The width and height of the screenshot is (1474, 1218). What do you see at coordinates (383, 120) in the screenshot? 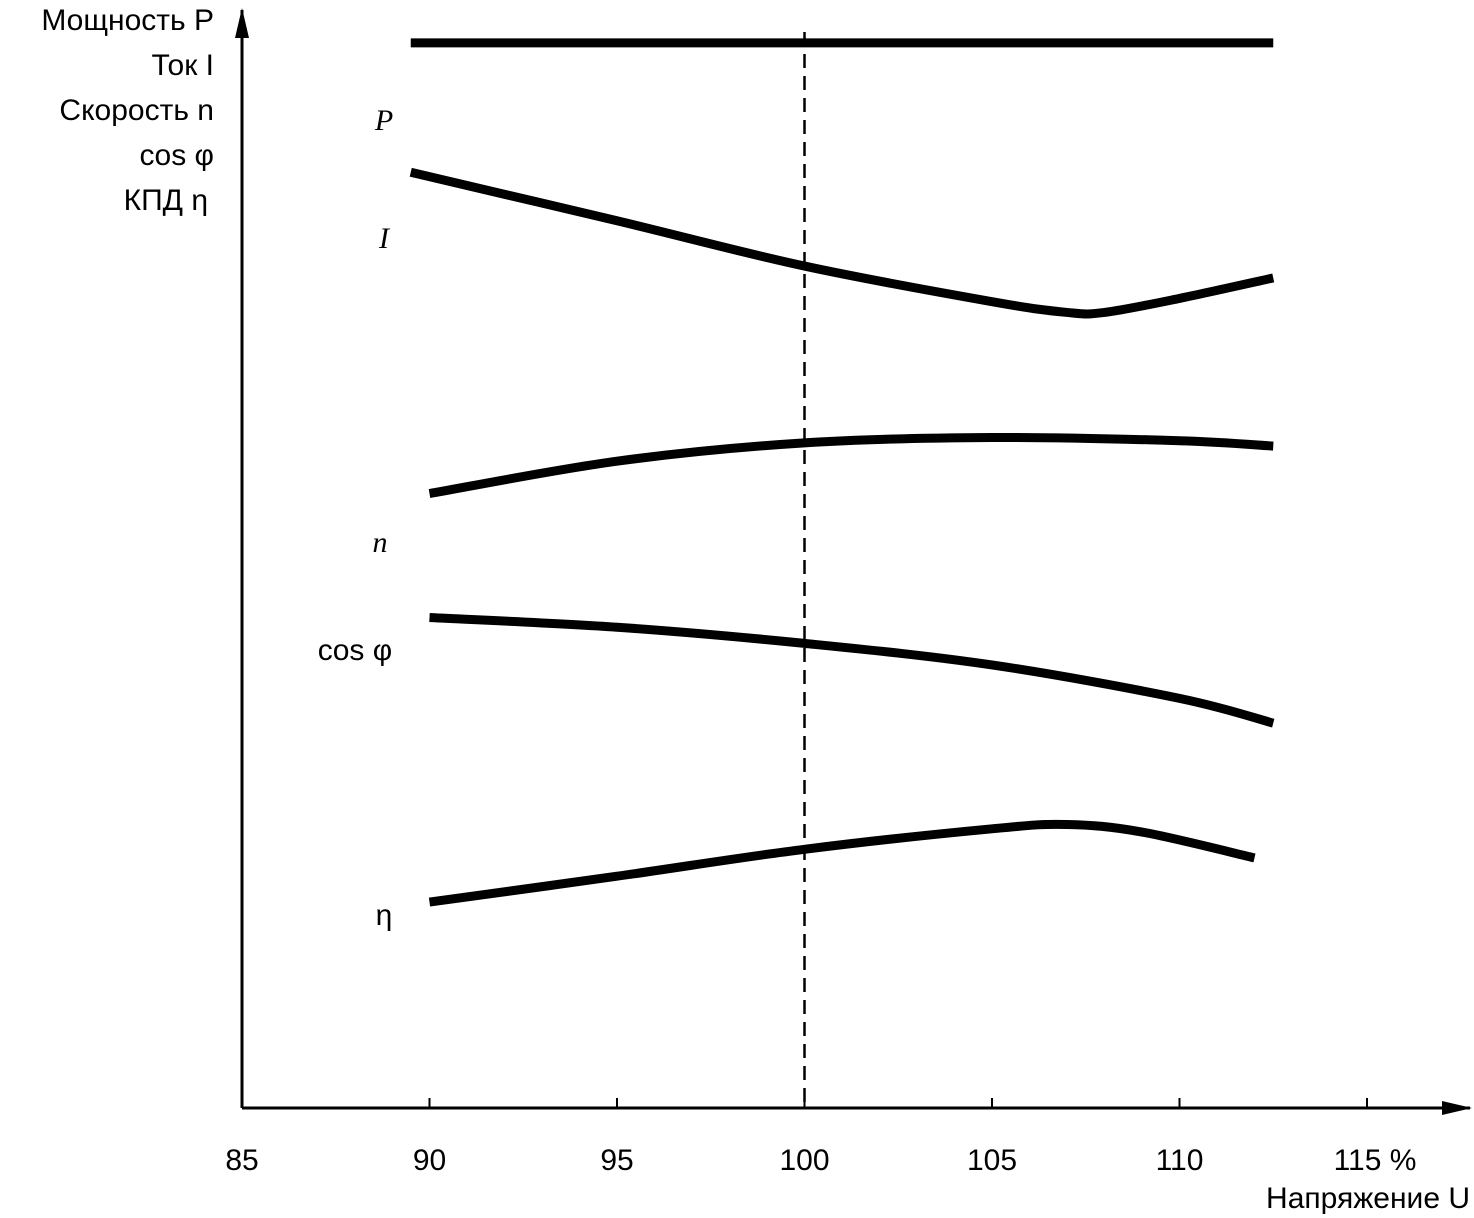
I see `series-label-P: P` at bounding box center [383, 120].